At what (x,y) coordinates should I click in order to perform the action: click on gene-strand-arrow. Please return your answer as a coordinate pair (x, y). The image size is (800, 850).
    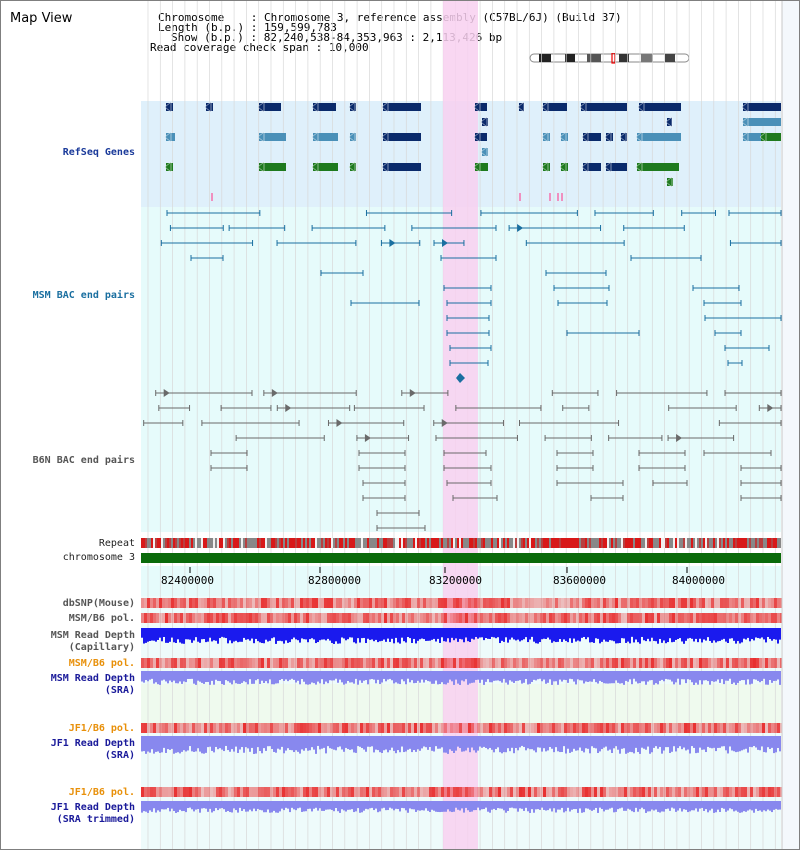
    Looking at the image, I should click on (261, 167).